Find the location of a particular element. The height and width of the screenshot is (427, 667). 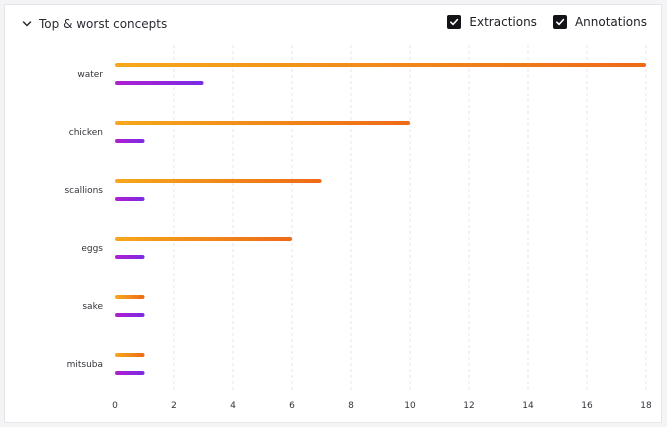

panel-title: Top & worst concepts is located at coordinates (103, 24).